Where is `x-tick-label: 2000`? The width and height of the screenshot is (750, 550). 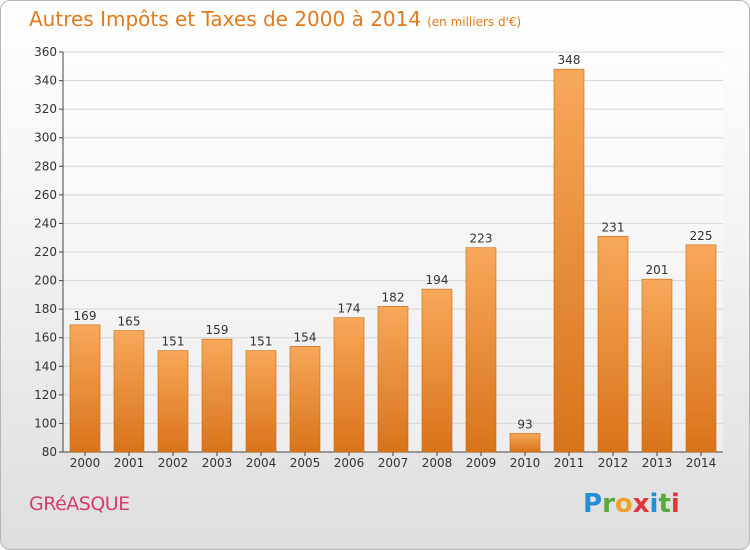 x-tick-label: 2000 is located at coordinates (85, 463).